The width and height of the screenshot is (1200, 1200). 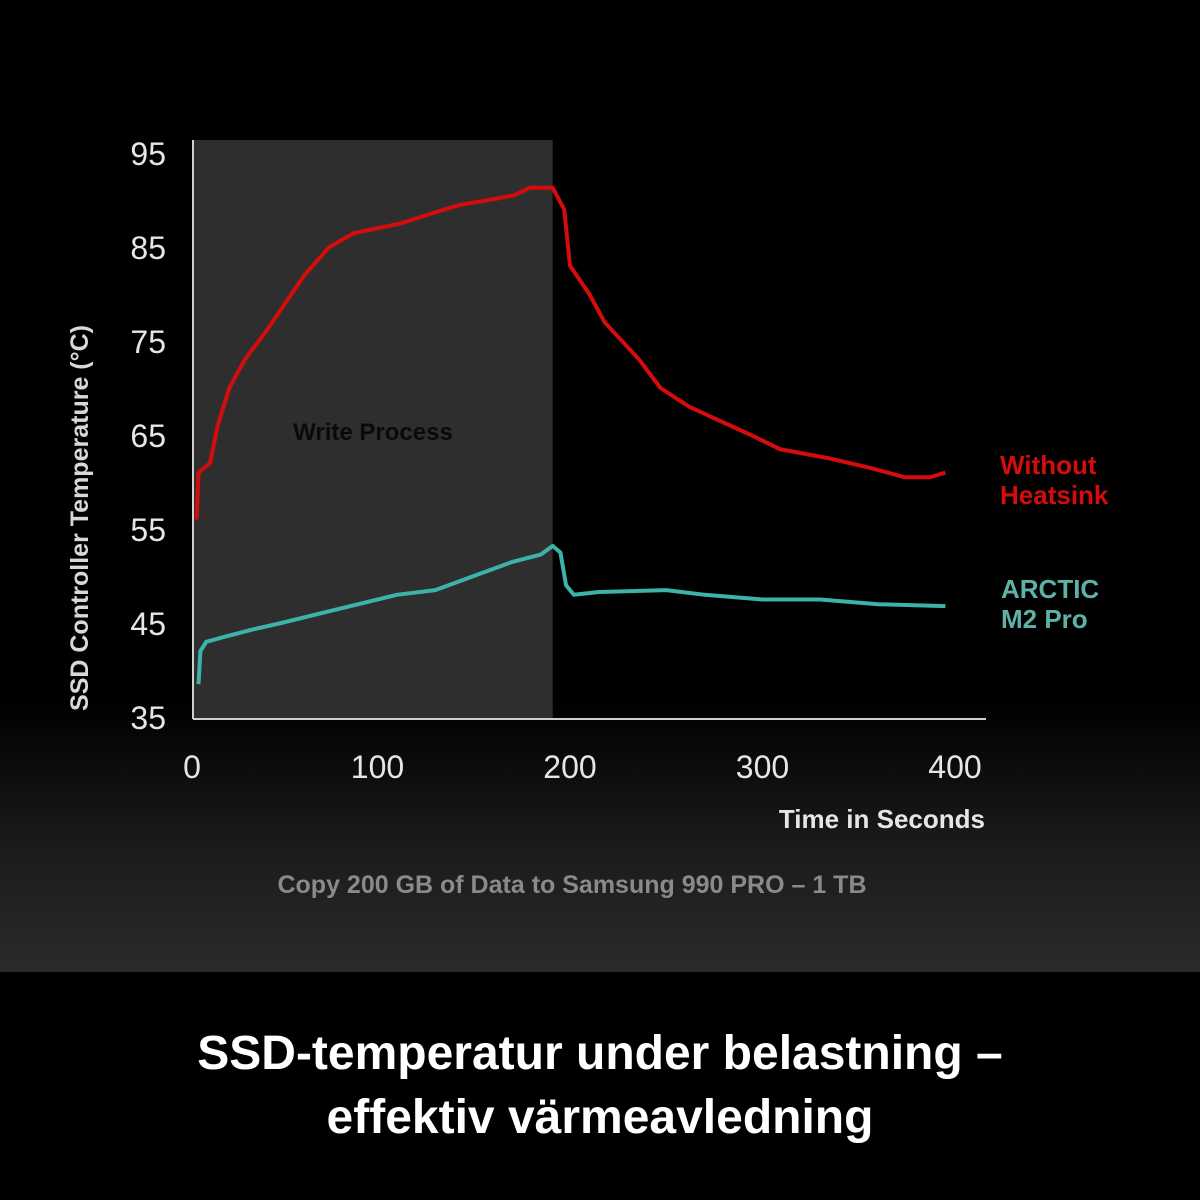 I want to click on x-tick-label: 0, so click(x=192, y=767).